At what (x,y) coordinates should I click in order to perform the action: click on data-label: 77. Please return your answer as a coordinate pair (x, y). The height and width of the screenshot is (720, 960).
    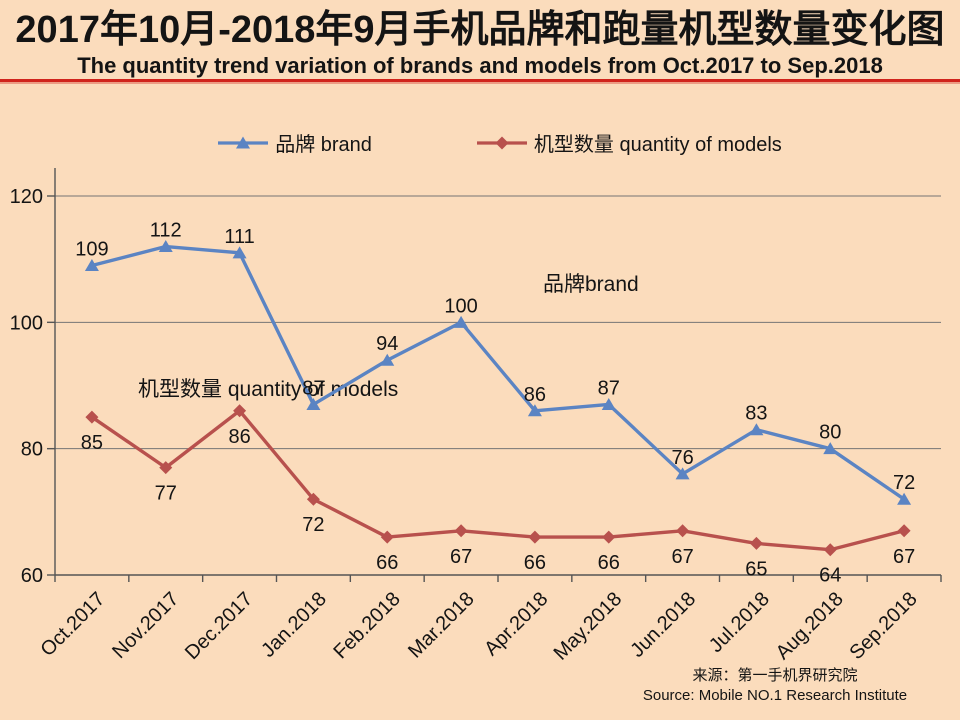
    Looking at the image, I should click on (166, 494).